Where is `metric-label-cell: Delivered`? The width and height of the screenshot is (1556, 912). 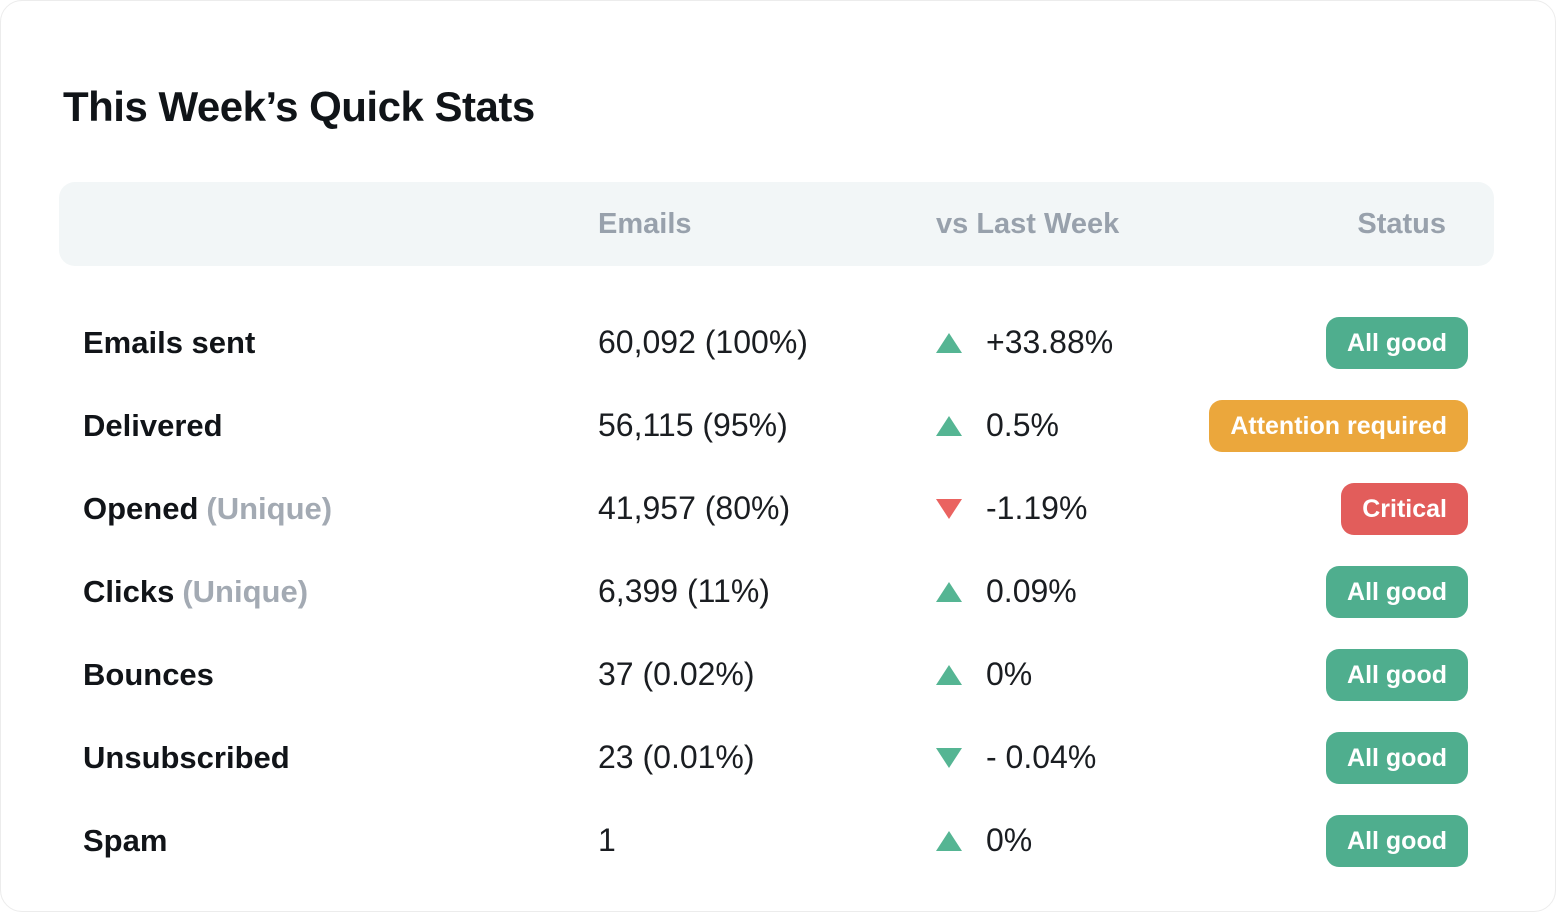 metric-label-cell: Delivered is located at coordinates (328, 426).